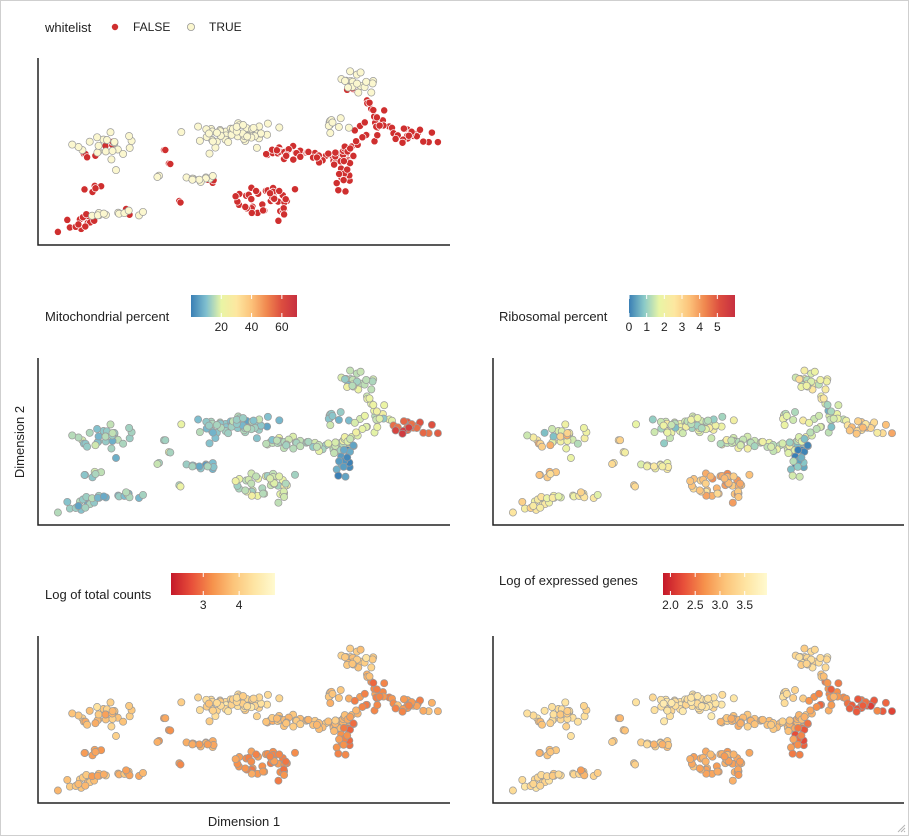  I want to click on colorbar-tick-label: 2.0, so click(670, 605).